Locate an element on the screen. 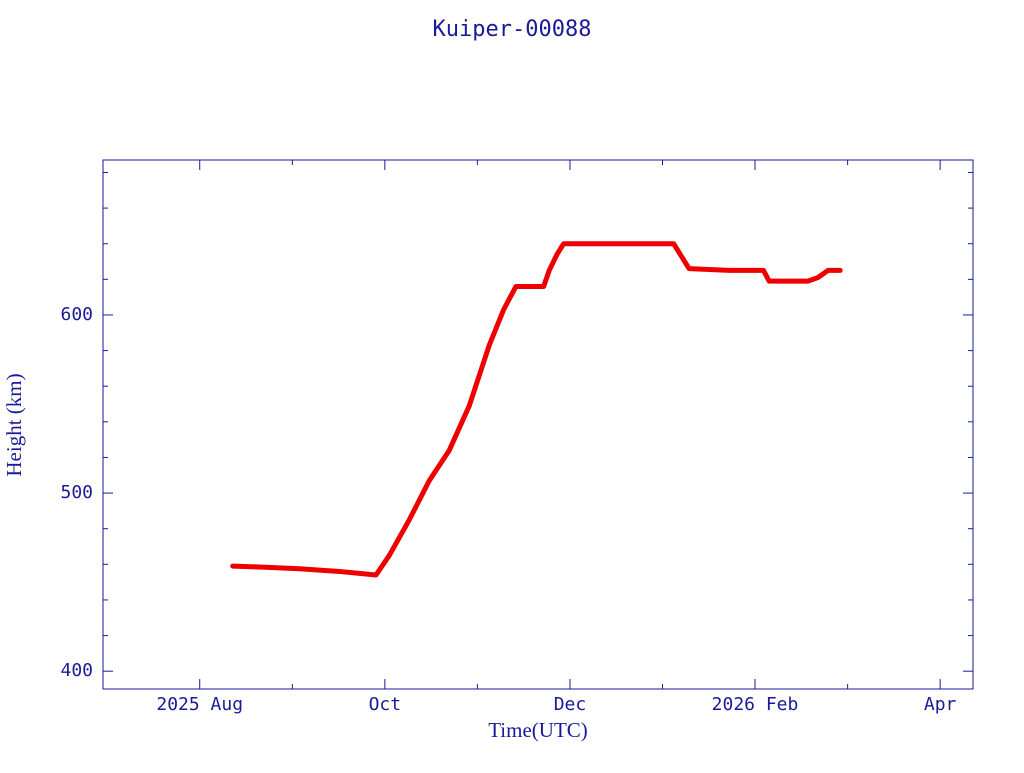 This screenshot has height=773, width=1024. y-tick-label: 600 is located at coordinates (76, 314).